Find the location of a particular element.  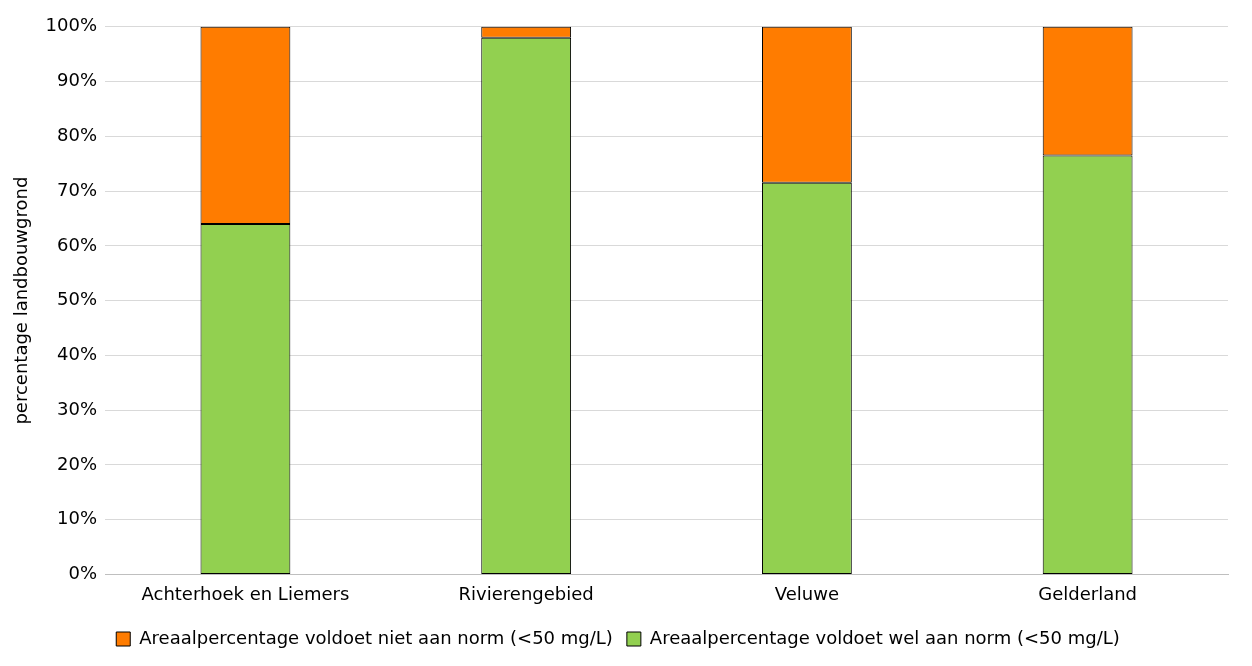

y-tick-label: 50% is located at coordinates (77, 299).